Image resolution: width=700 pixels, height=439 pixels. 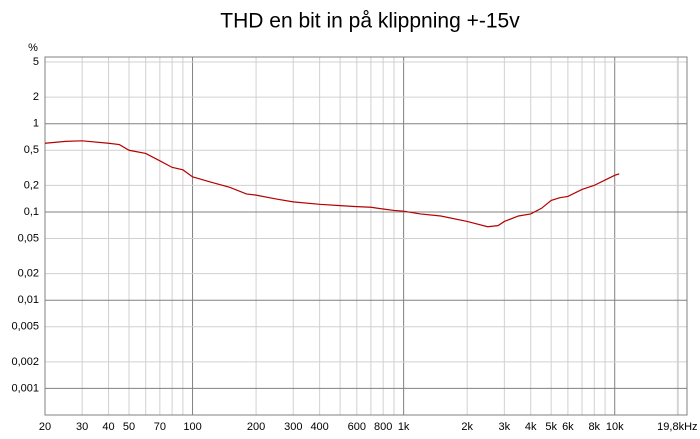 What do you see at coordinates (45, 427) in the screenshot?
I see `x-tick-label: 20` at bounding box center [45, 427].